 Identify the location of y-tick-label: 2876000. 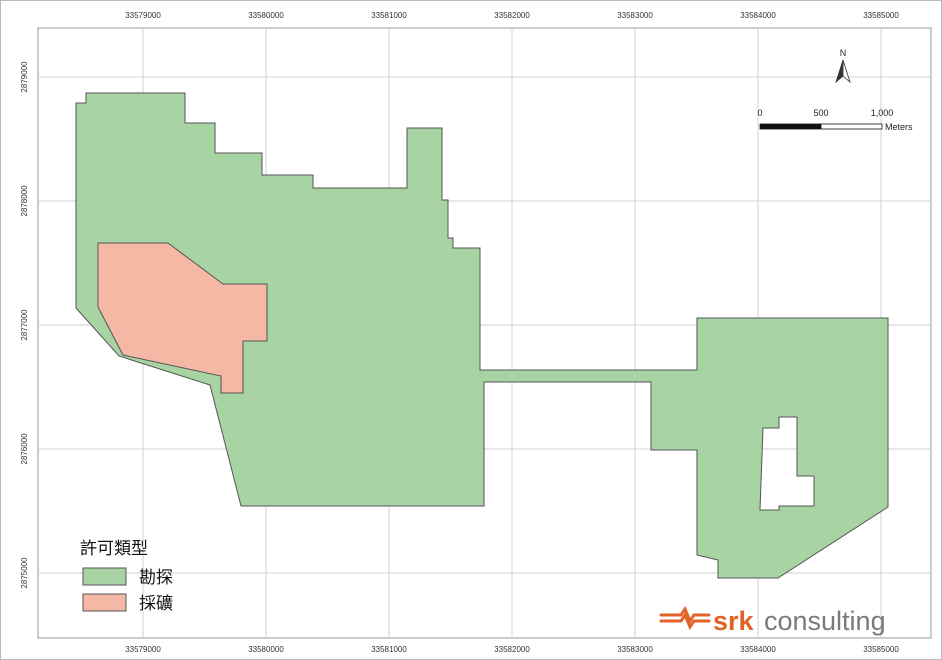
(24, 449).